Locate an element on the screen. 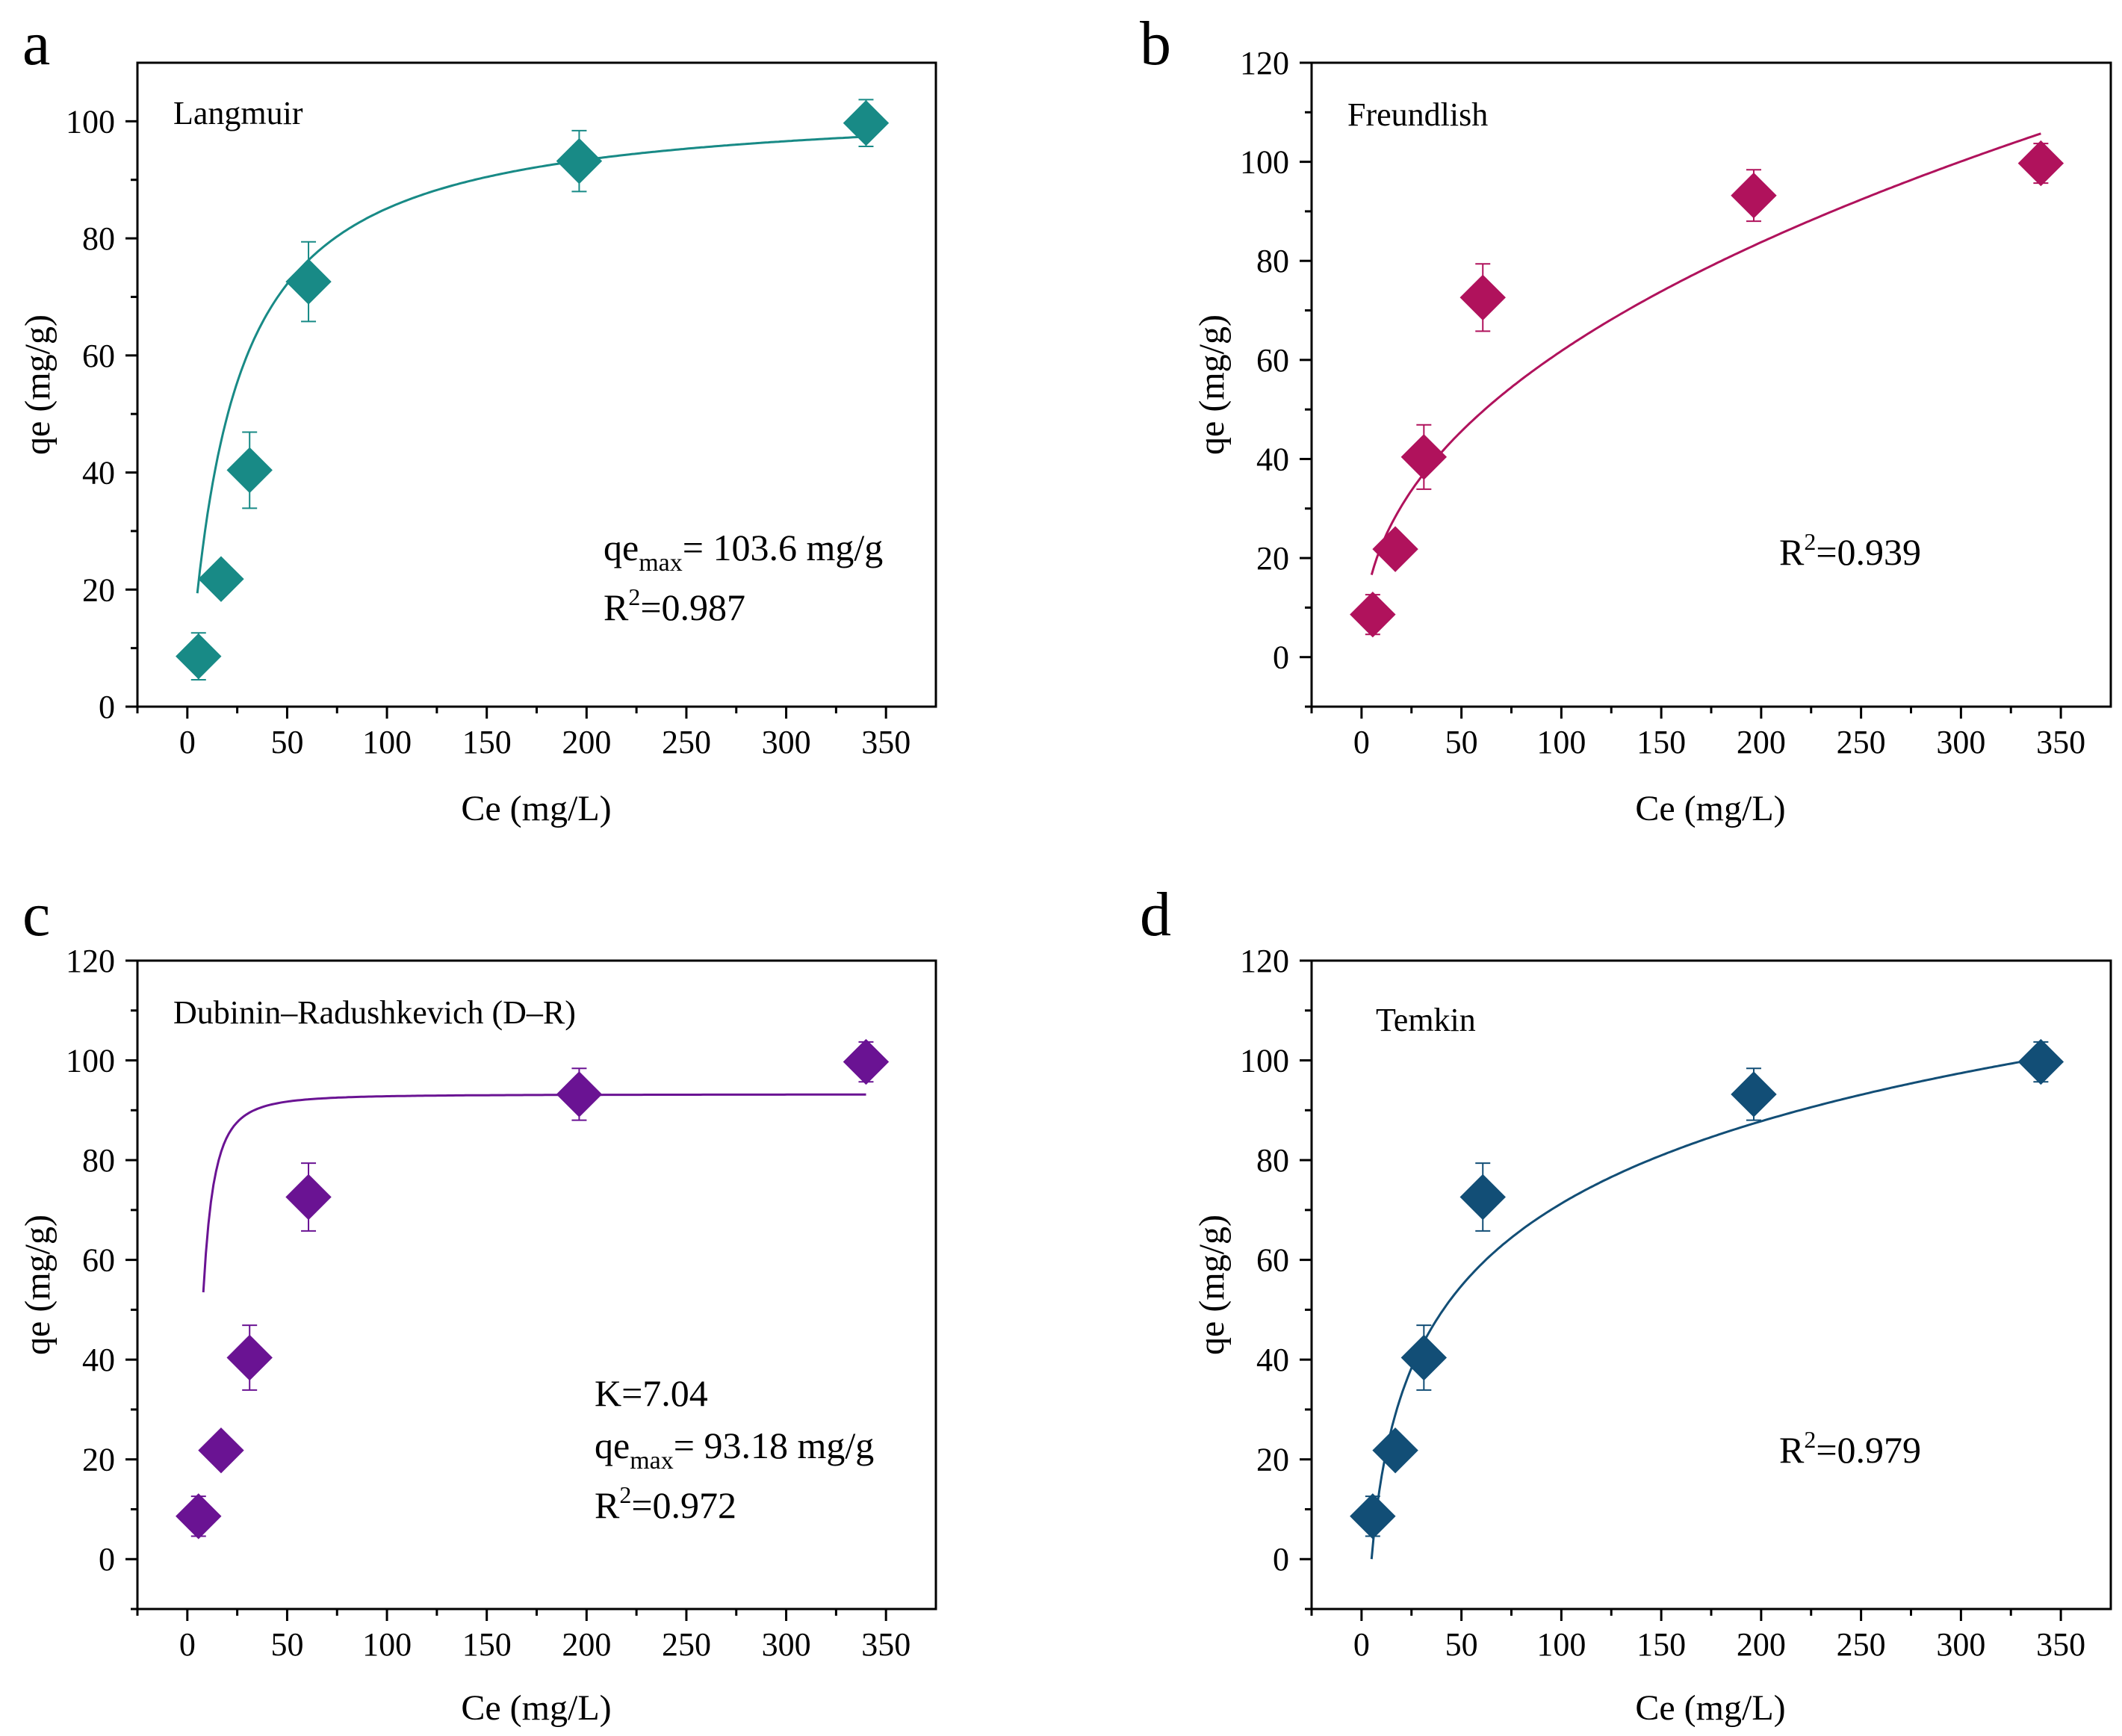  fit-curve-c is located at coordinates (534, 1193).